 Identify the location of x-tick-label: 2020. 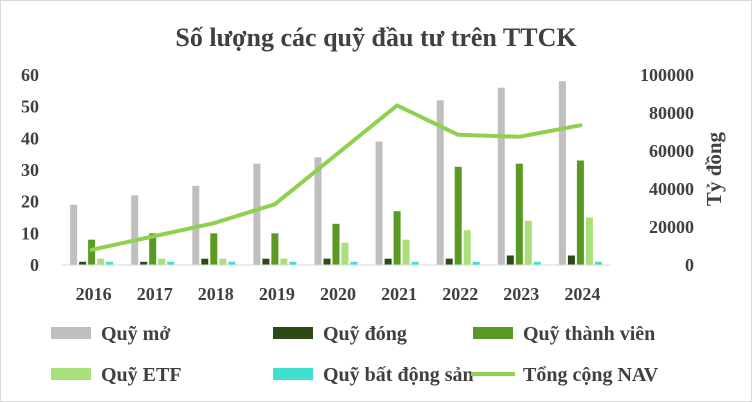
(338, 294).